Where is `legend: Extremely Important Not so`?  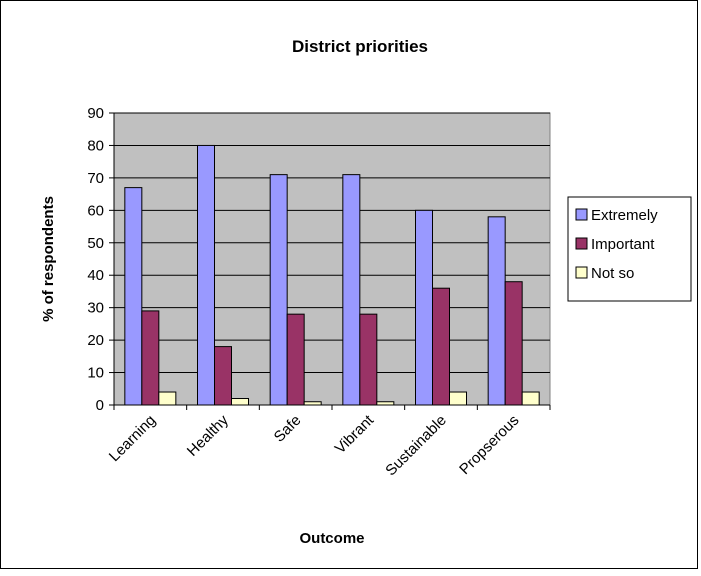 legend: Extremely Important Not so is located at coordinates (629, 249).